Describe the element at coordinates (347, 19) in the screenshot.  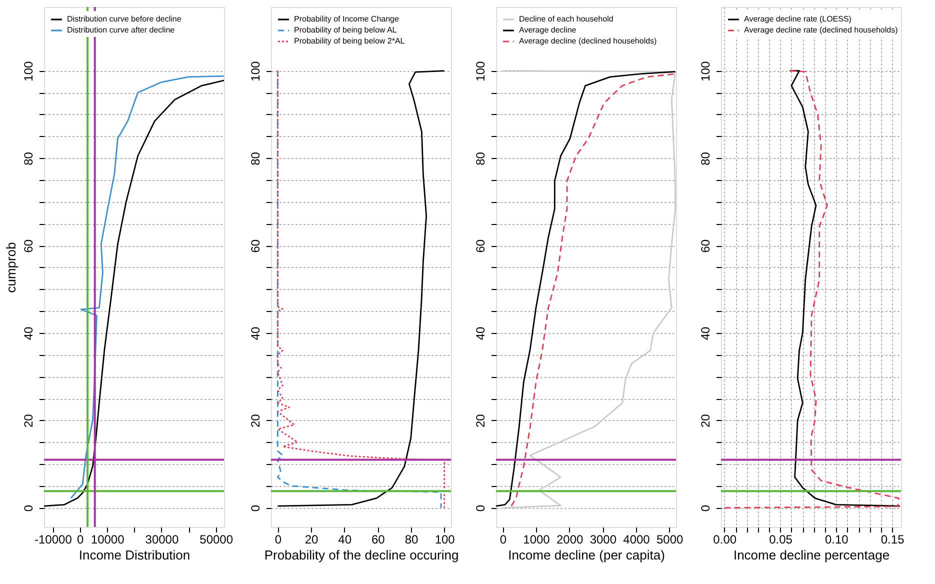
I see `legend-label: Probability of Income Change` at that location.